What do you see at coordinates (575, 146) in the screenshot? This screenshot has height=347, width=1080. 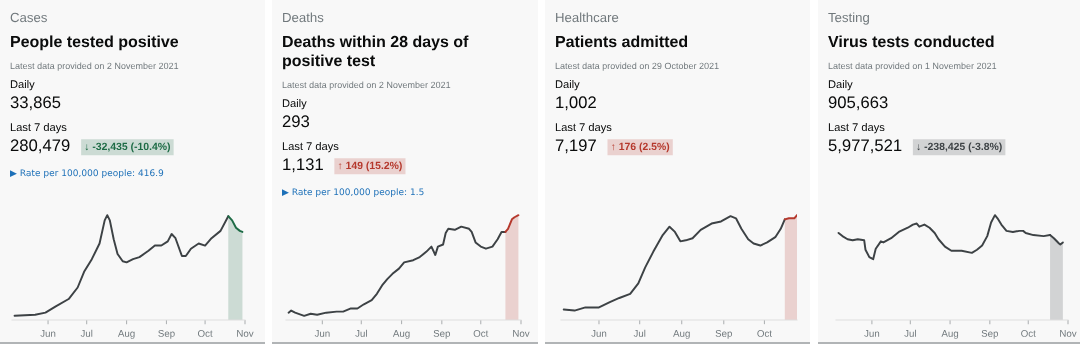 I see `text: 7,197` at bounding box center [575, 146].